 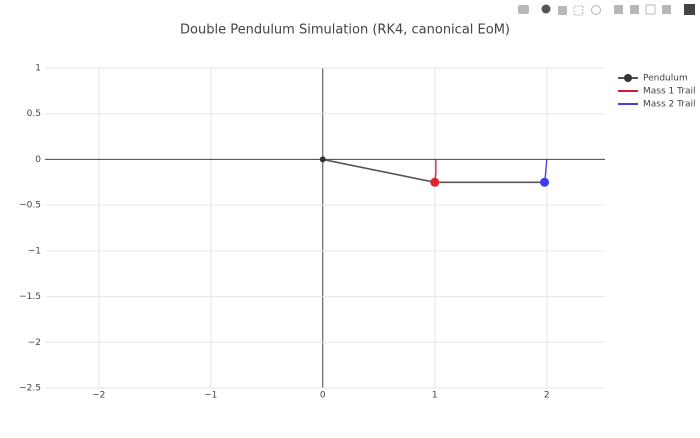 What do you see at coordinates (98, 396) in the screenshot?
I see `x-tick-label: −2` at bounding box center [98, 396].